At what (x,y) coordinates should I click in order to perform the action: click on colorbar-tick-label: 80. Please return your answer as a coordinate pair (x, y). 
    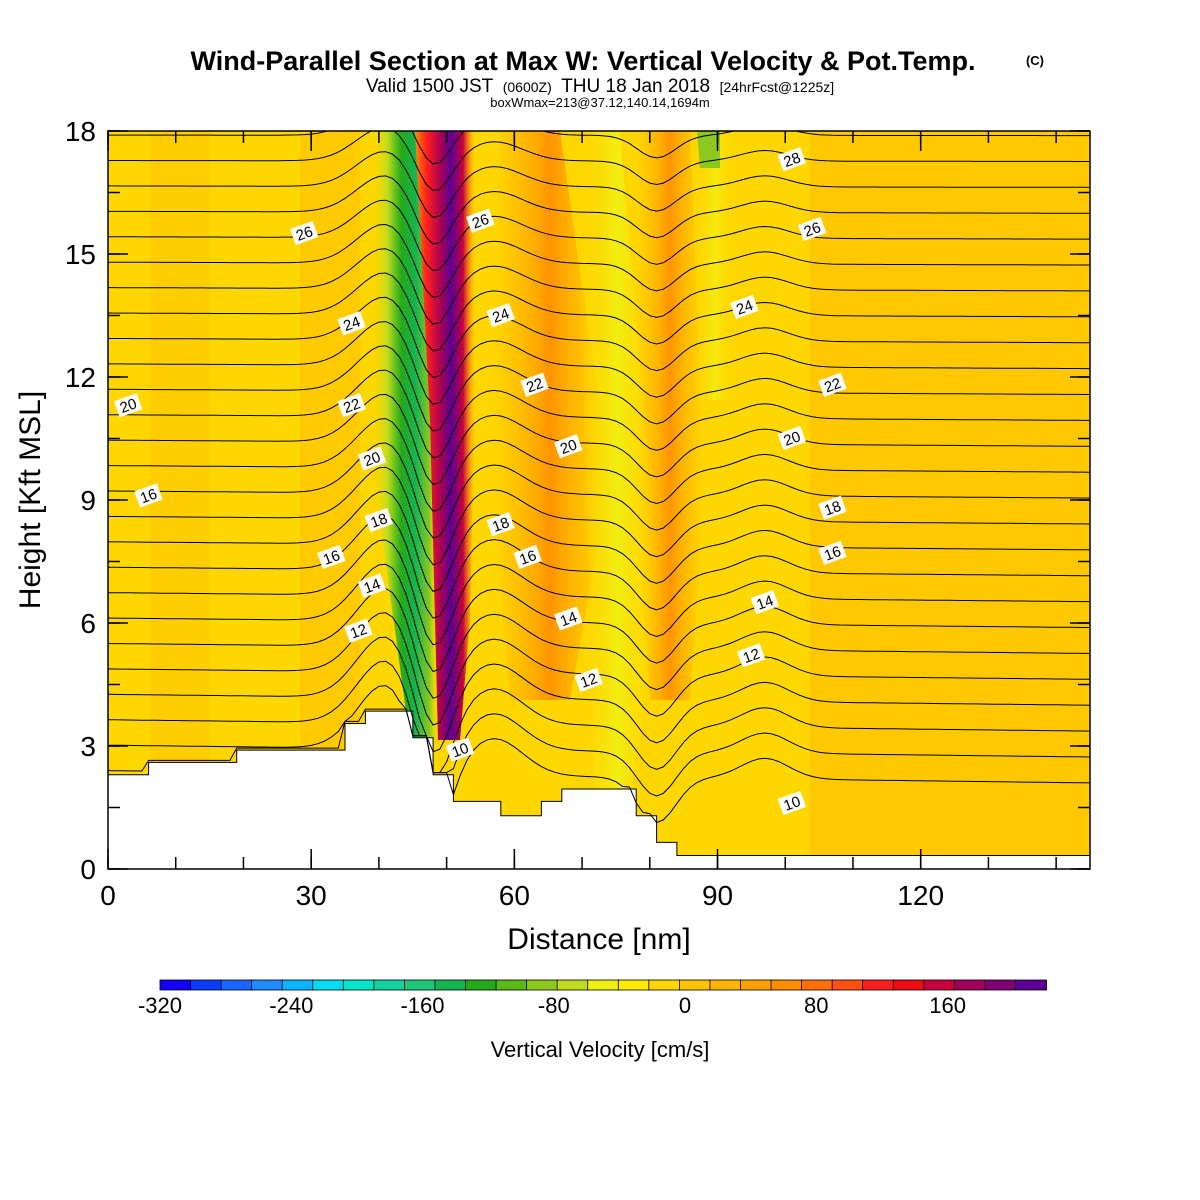
    Looking at the image, I should click on (816, 1005).